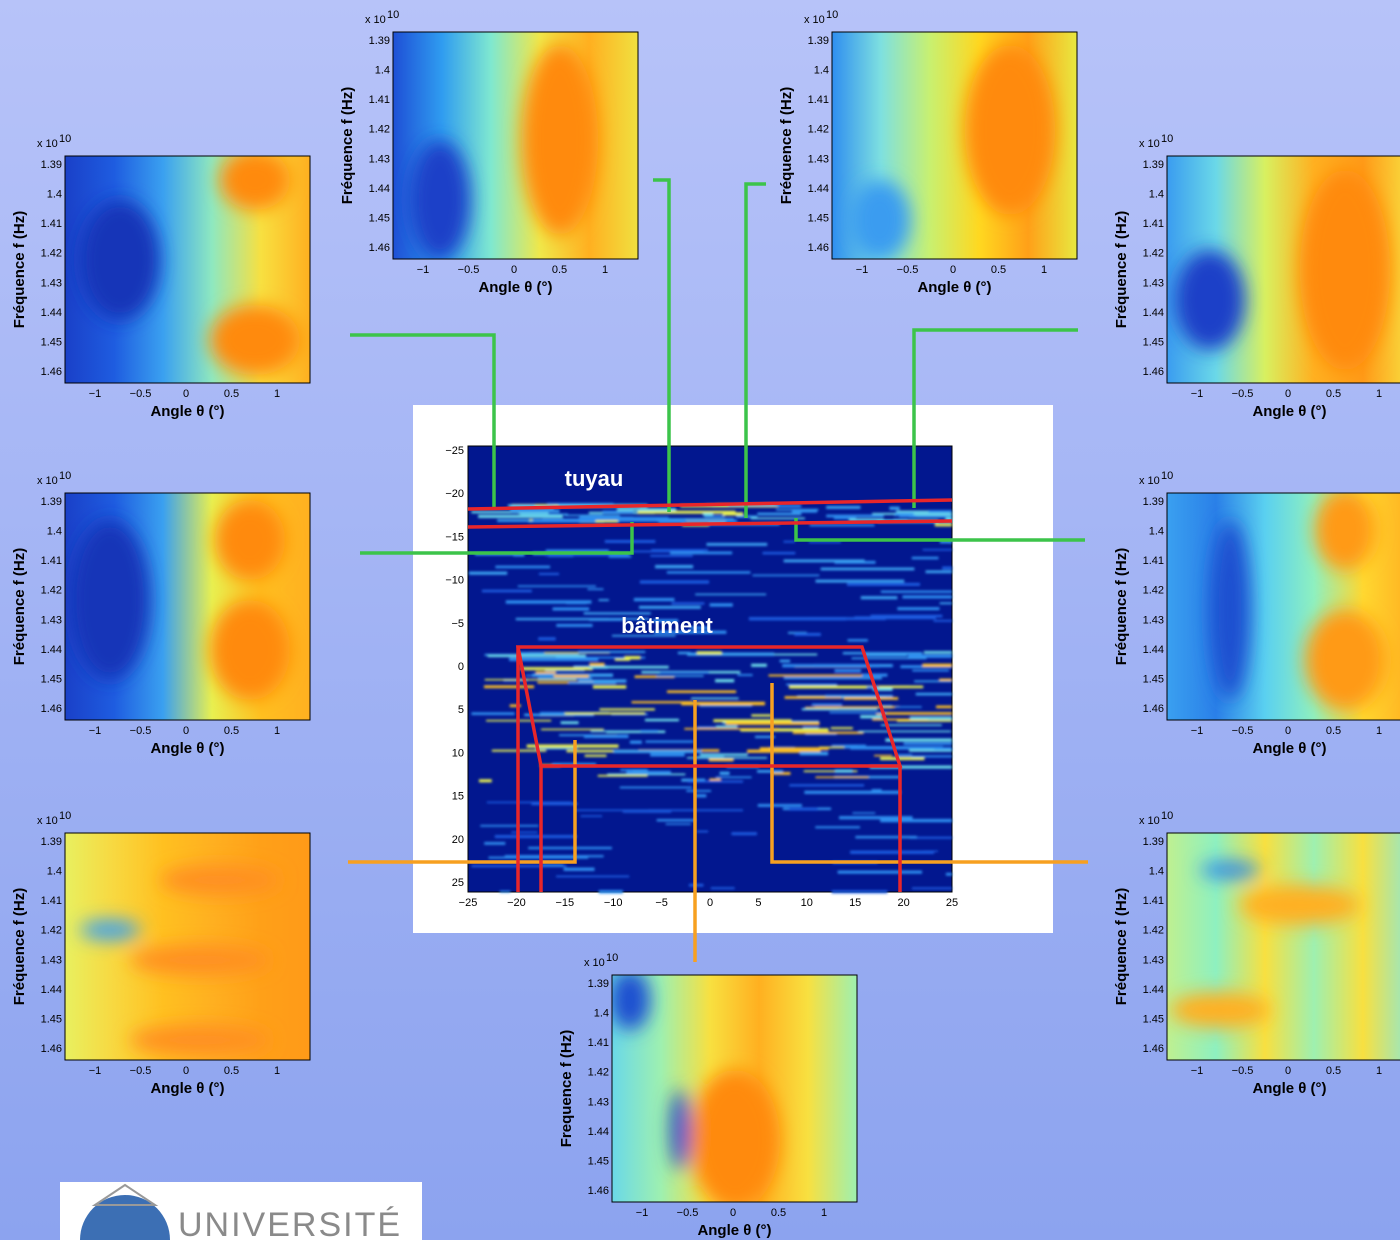 This screenshot has height=1245, width=1400. I want to click on y-tick-label: −25, so click(454, 451).